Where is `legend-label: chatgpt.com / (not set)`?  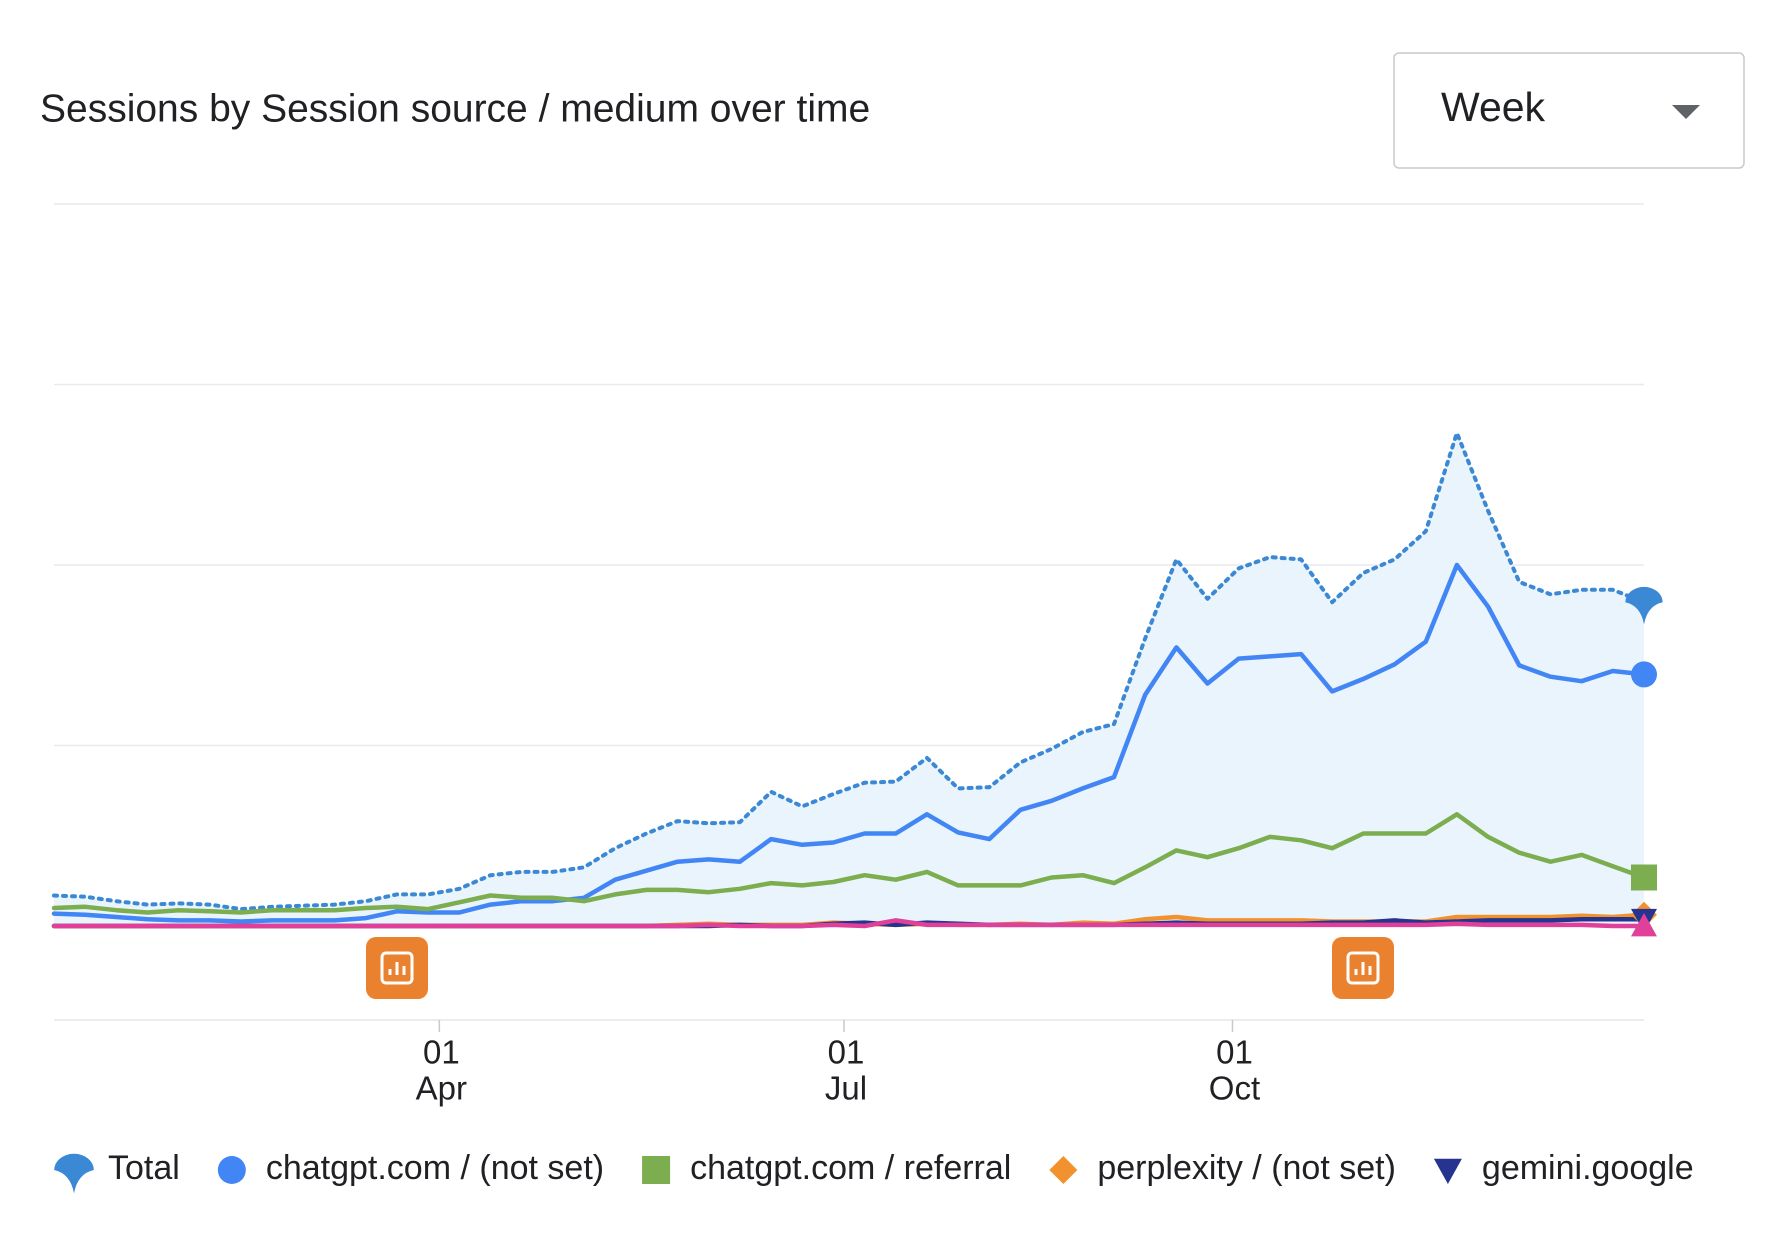
legend-label: chatgpt.com / (not set) is located at coordinates (435, 1168).